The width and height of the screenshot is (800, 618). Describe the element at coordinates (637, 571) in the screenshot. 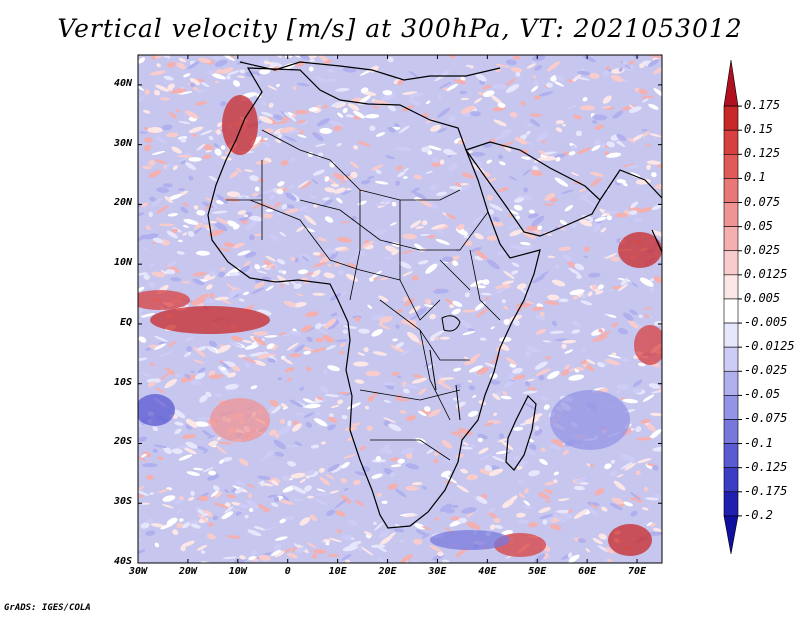

I see `lon-label: 70E` at that location.